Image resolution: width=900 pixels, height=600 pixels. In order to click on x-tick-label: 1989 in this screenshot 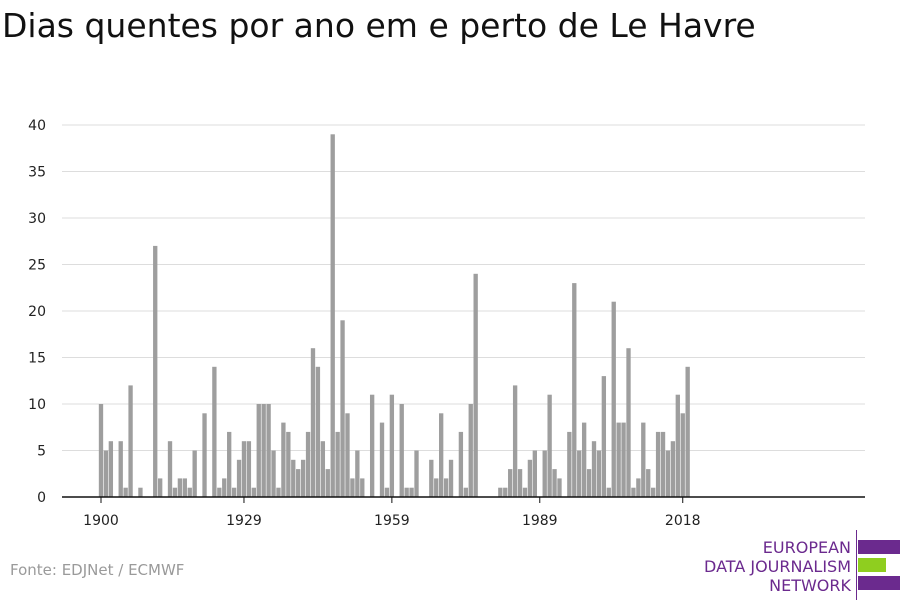, I will do `click(540, 521)`.